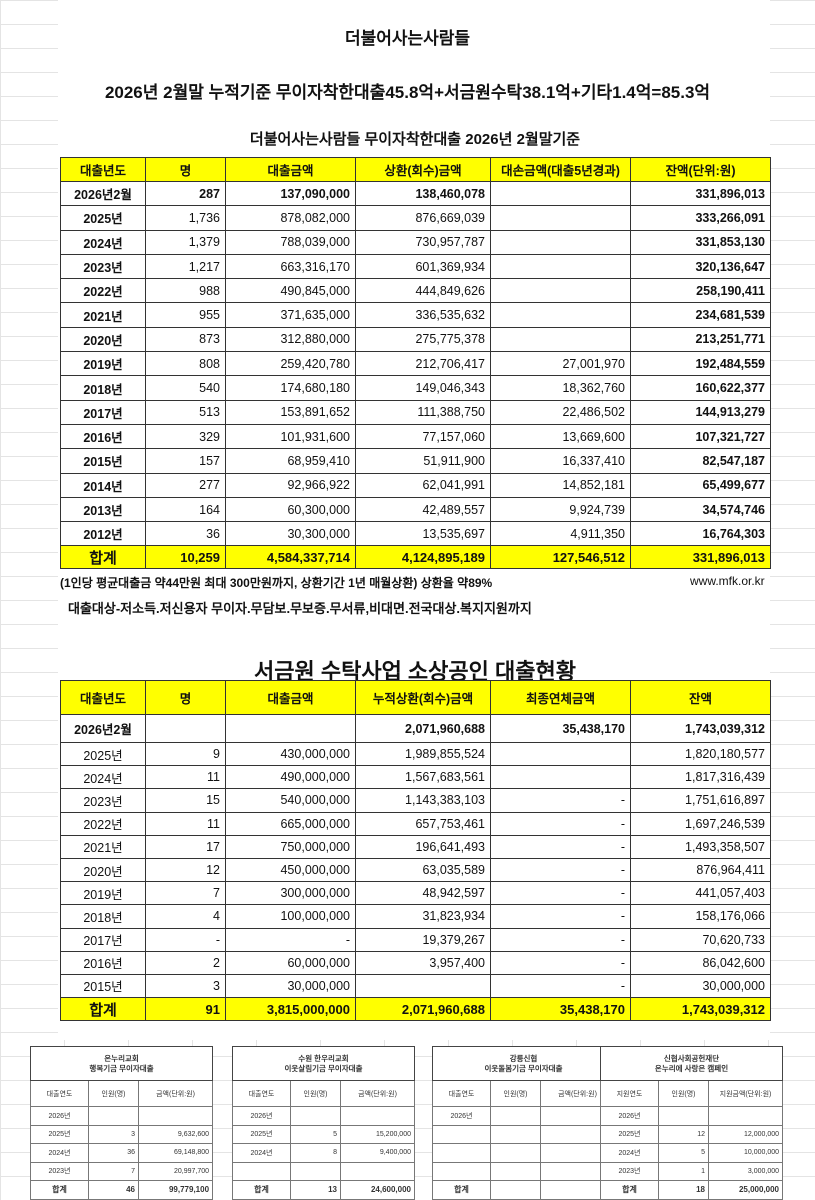 The width and height of the screenshot is (815, 1200). What do you see at coordinates (700, 193) in the screenshot?
I see `balance-cell: 331,896,013` at bounding box center [700, 193].